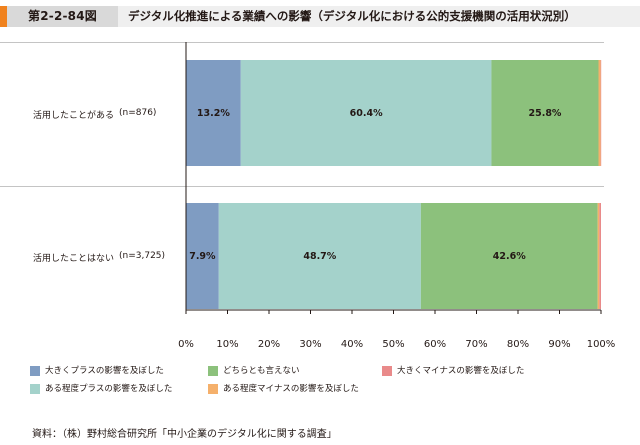  What do you see at coordinates (109, 389) in the screenshot?
I see `legend-label: ある程度プラスの影響を及ぼした` at bounding box center [109, 389].